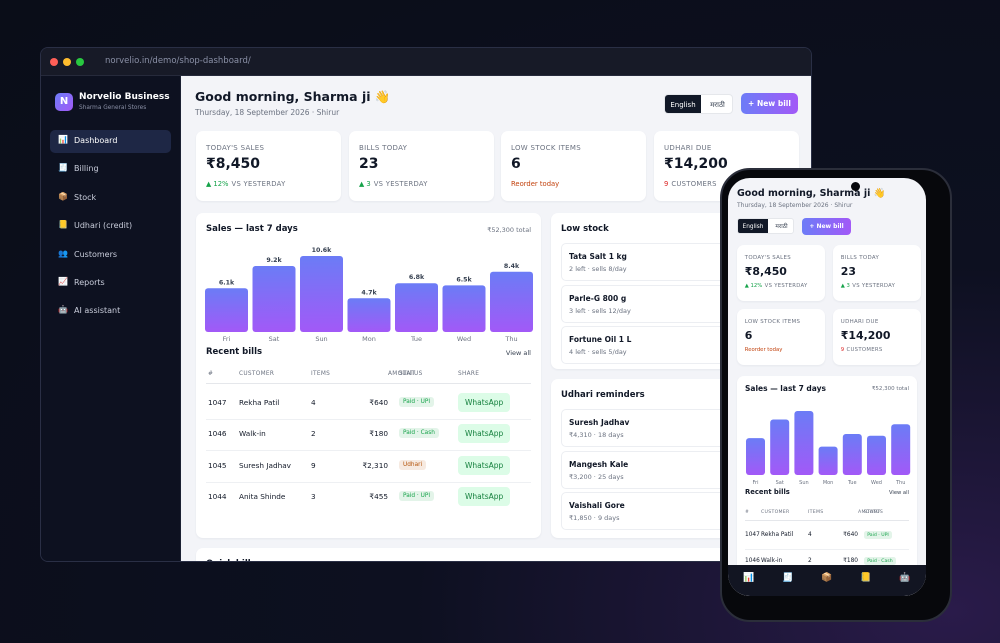 The width and height of the screenshot is (1000, 643). Describe the element at coordinates (804, 483) in the screenshot. I see `x-tick-label: Sun` at that location.